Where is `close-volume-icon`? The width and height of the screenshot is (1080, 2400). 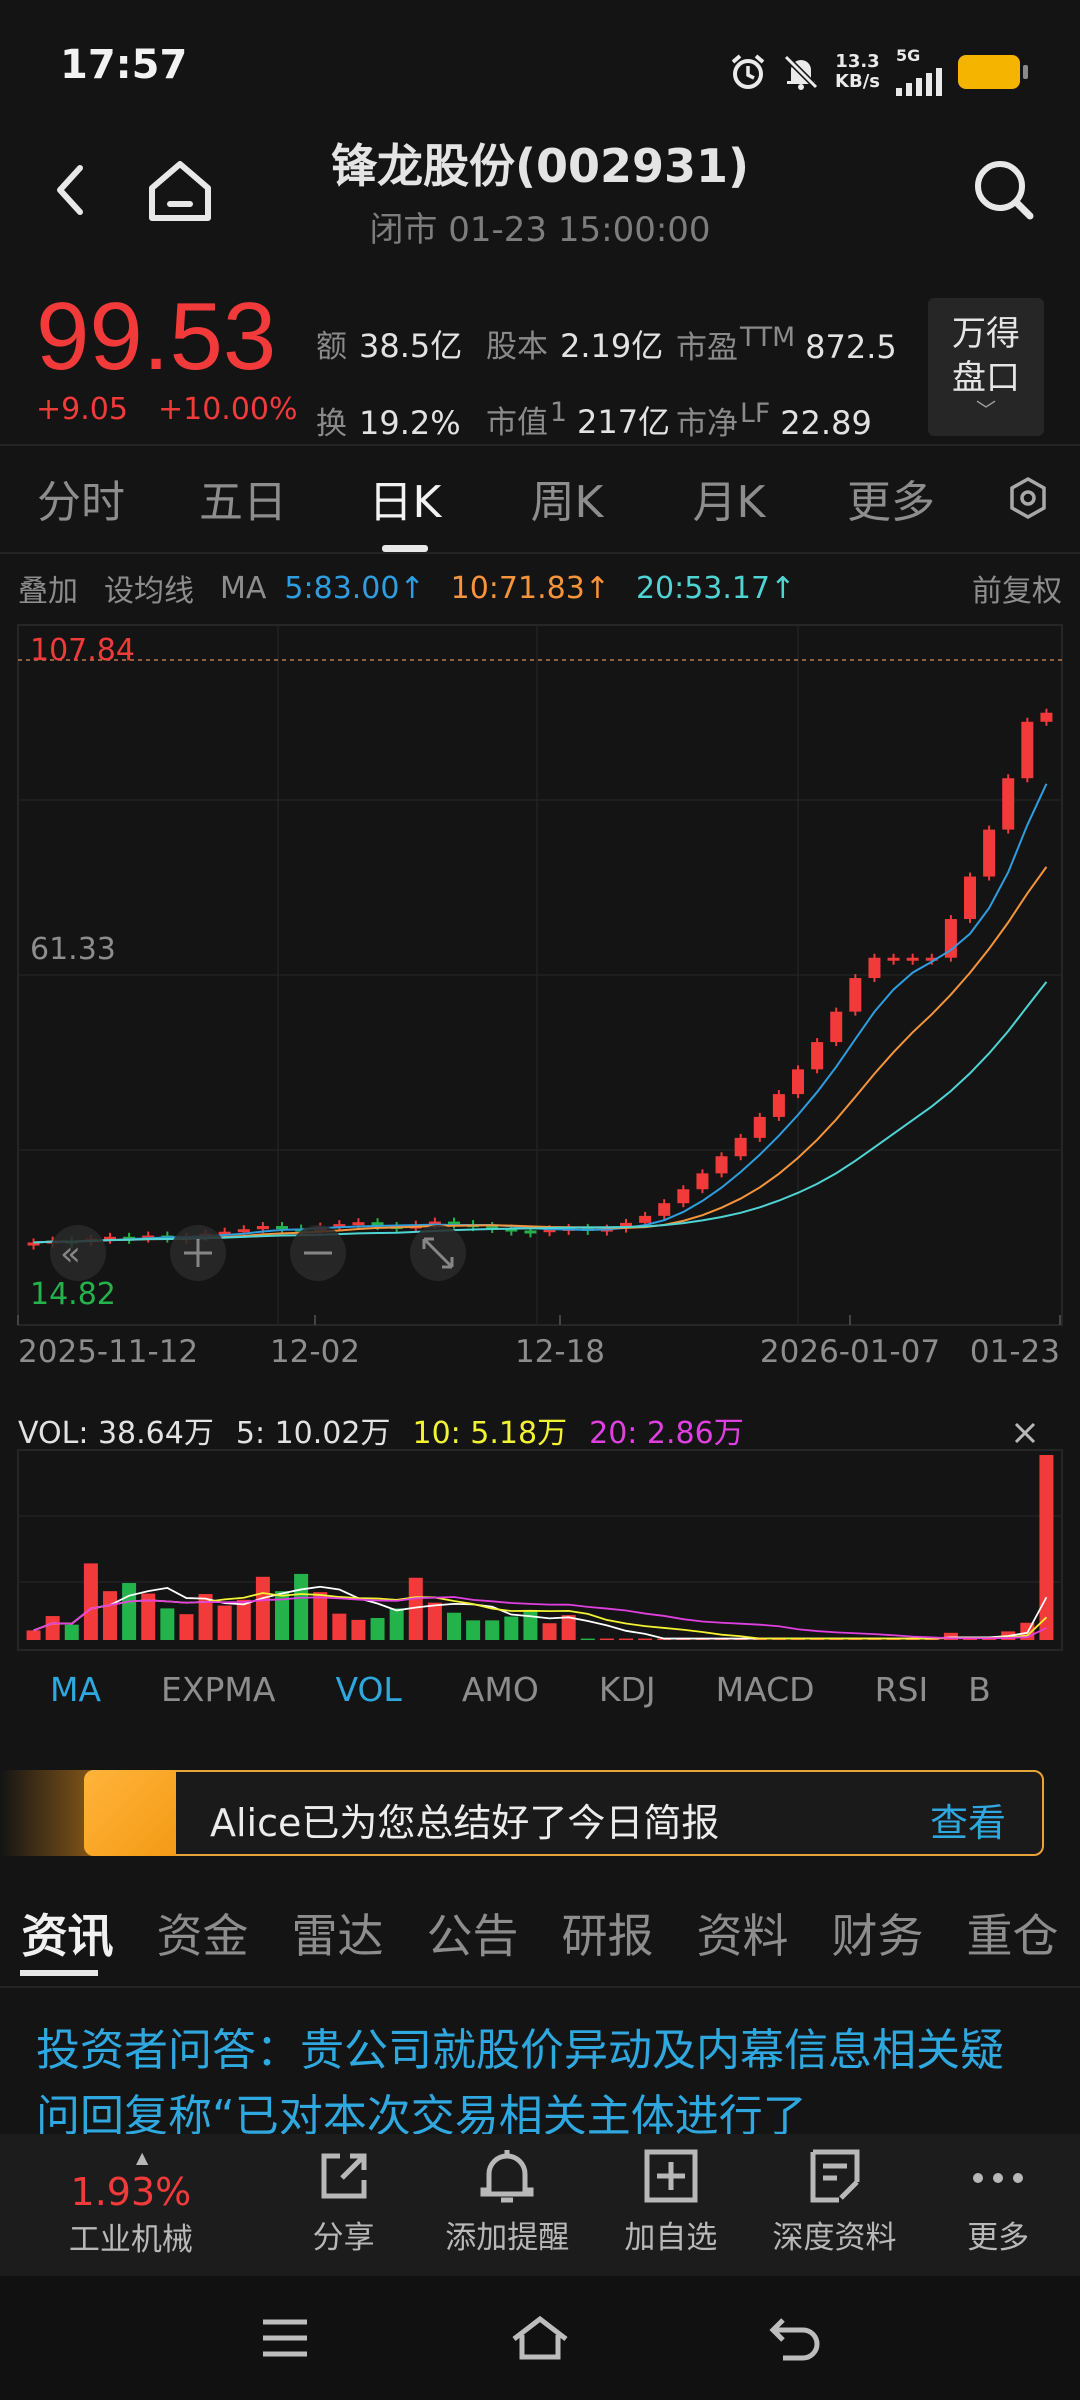
close-volume-icon is located at coordinates (1025, 1433).